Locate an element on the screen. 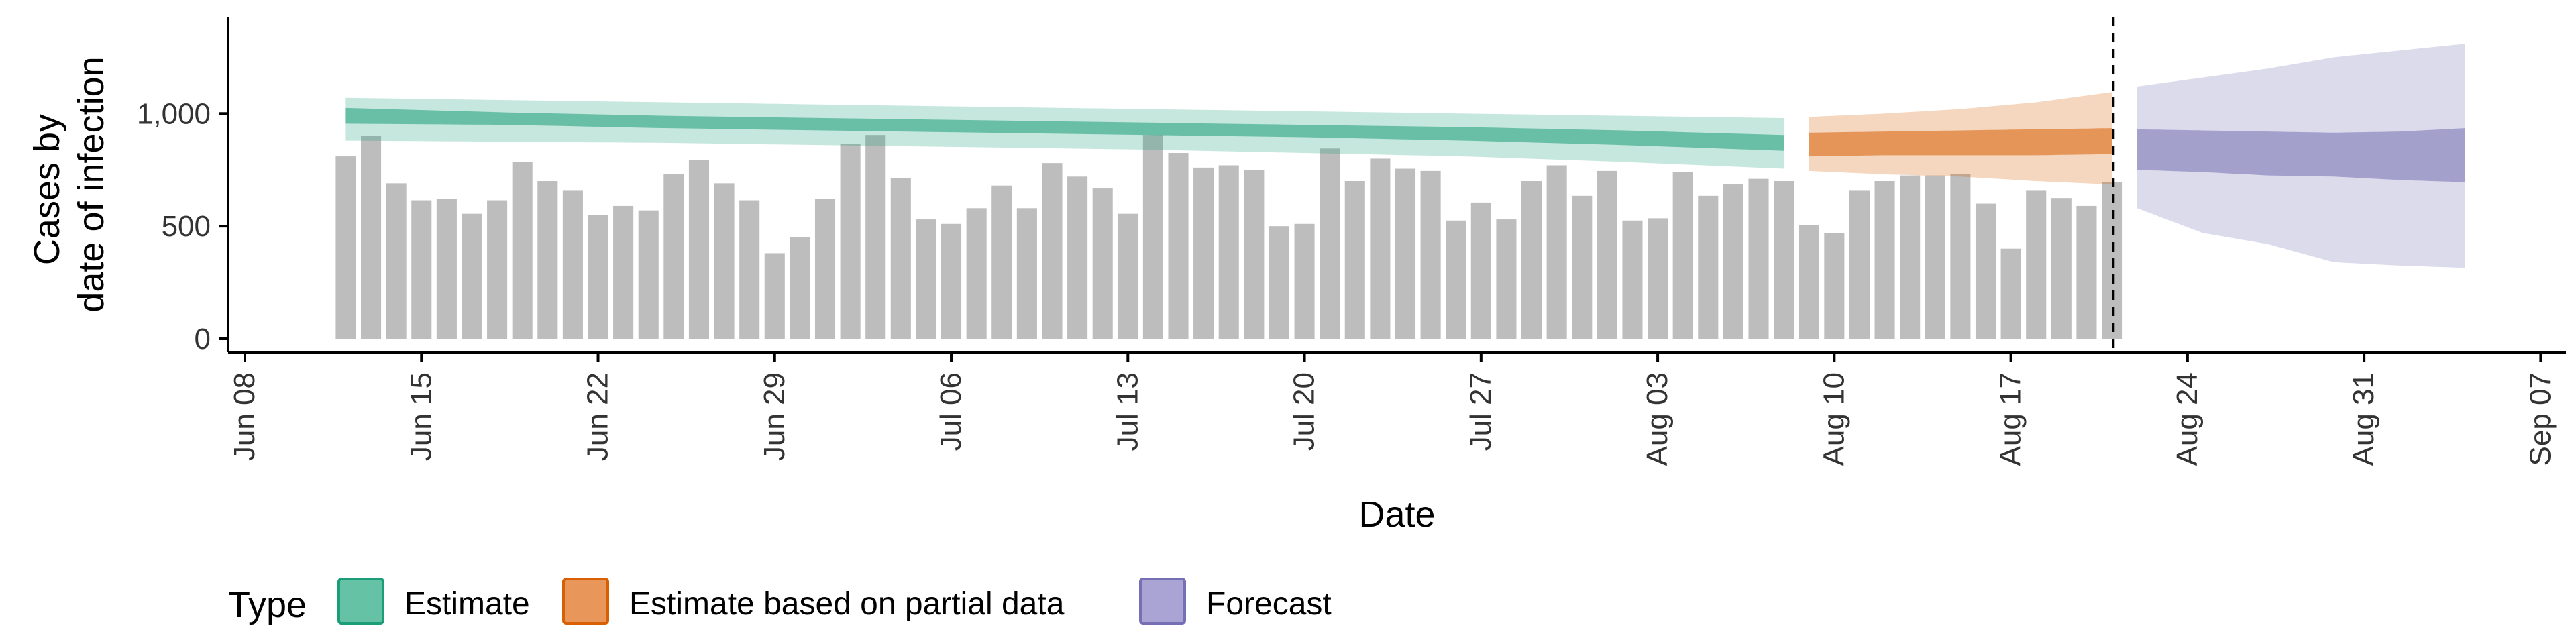 This screenshot has height=644, width=2576. y-tick-label: 0 is located at coordinates (203, 339).